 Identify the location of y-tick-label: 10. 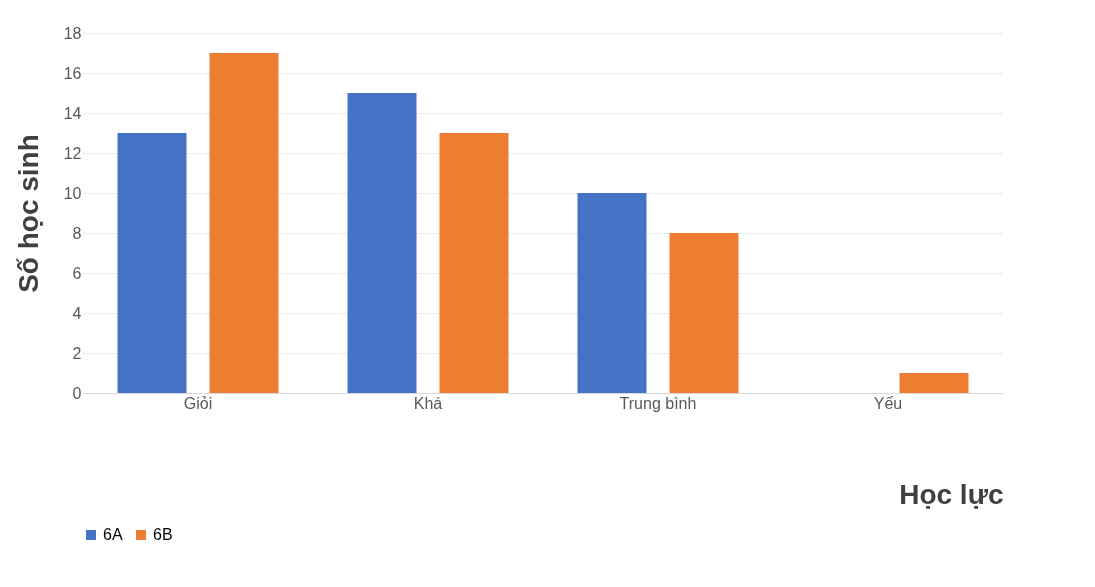
(72, 193).